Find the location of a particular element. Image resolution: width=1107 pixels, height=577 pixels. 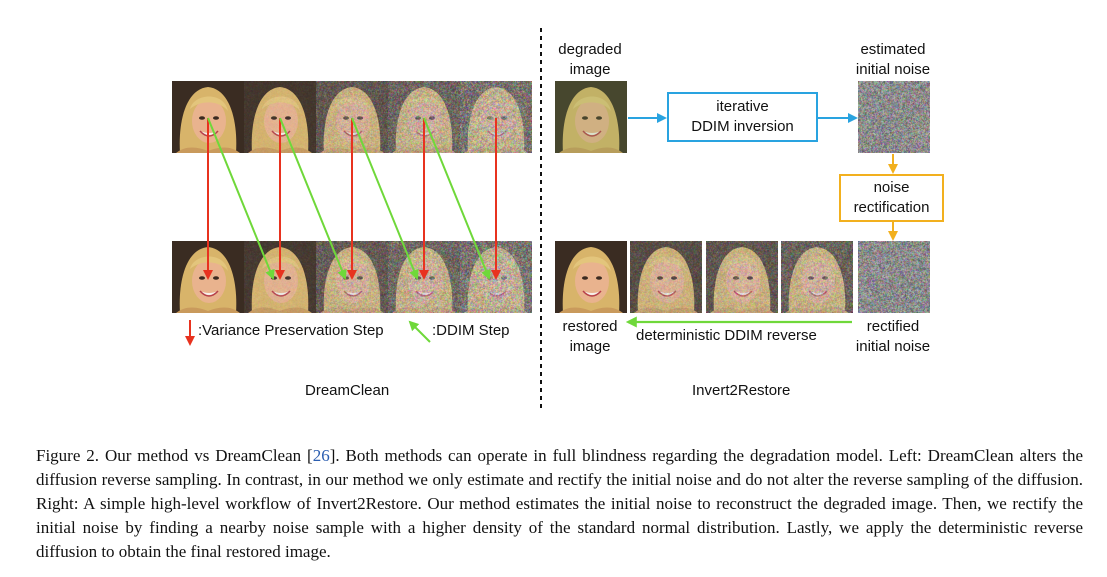

invert2restore-title: Invert2Restore is located at coordinates (741, 390).